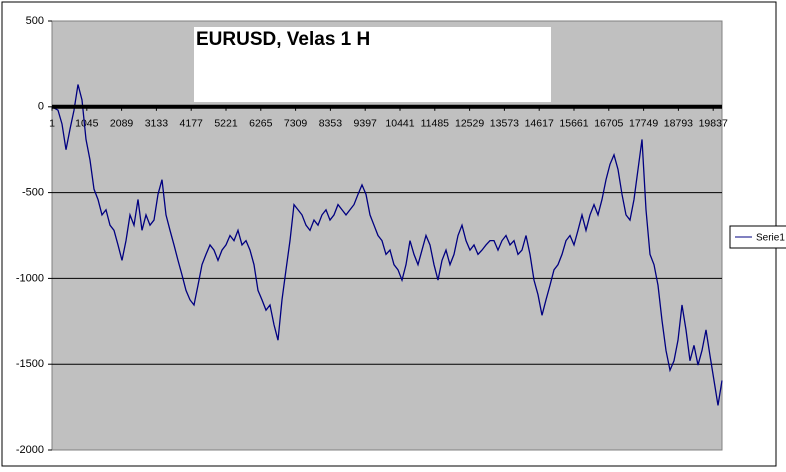 Image resolution: width=786 pixels, height=472 pixels. Describe the element at coordinates (469, 124) in the screenshot. I see `x-tick-label: 12529` at that location.